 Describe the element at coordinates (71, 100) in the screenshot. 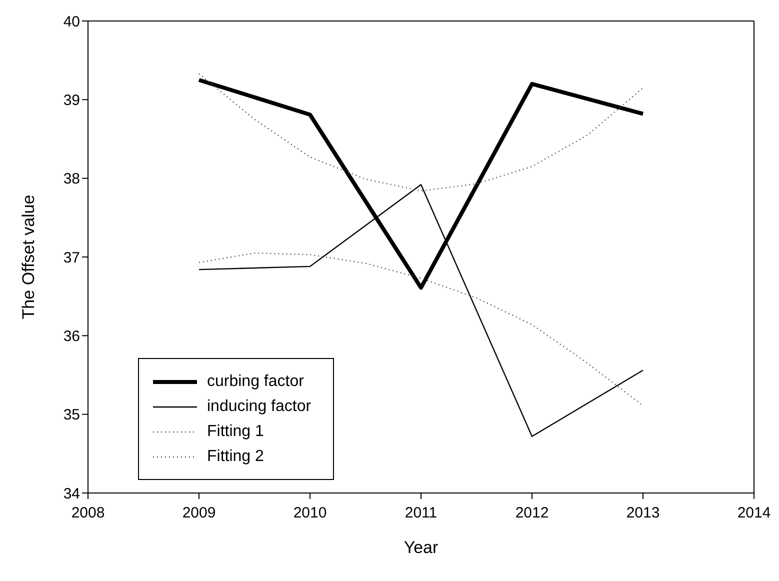

I see `y-tick-label: 39` at that location.